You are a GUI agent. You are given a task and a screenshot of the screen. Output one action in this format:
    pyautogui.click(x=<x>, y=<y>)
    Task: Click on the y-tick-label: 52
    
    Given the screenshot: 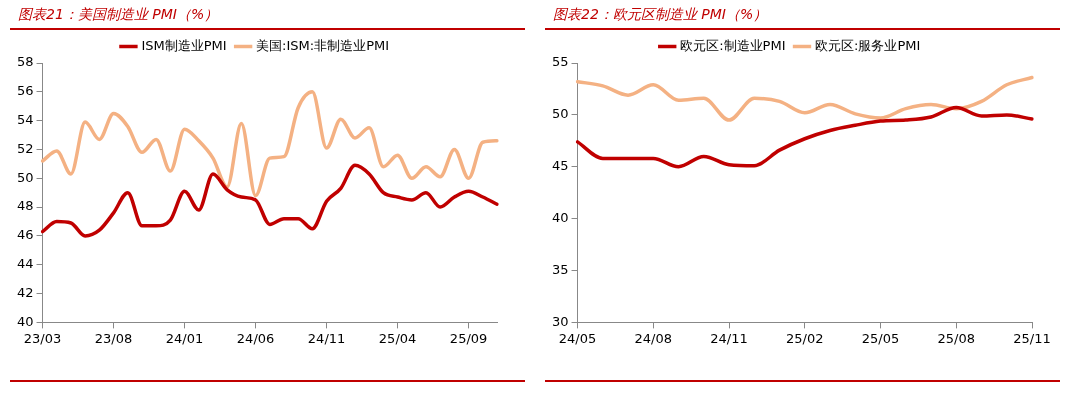 What is the action you would take?
    pyautogui.click(x=25, y=148)
    